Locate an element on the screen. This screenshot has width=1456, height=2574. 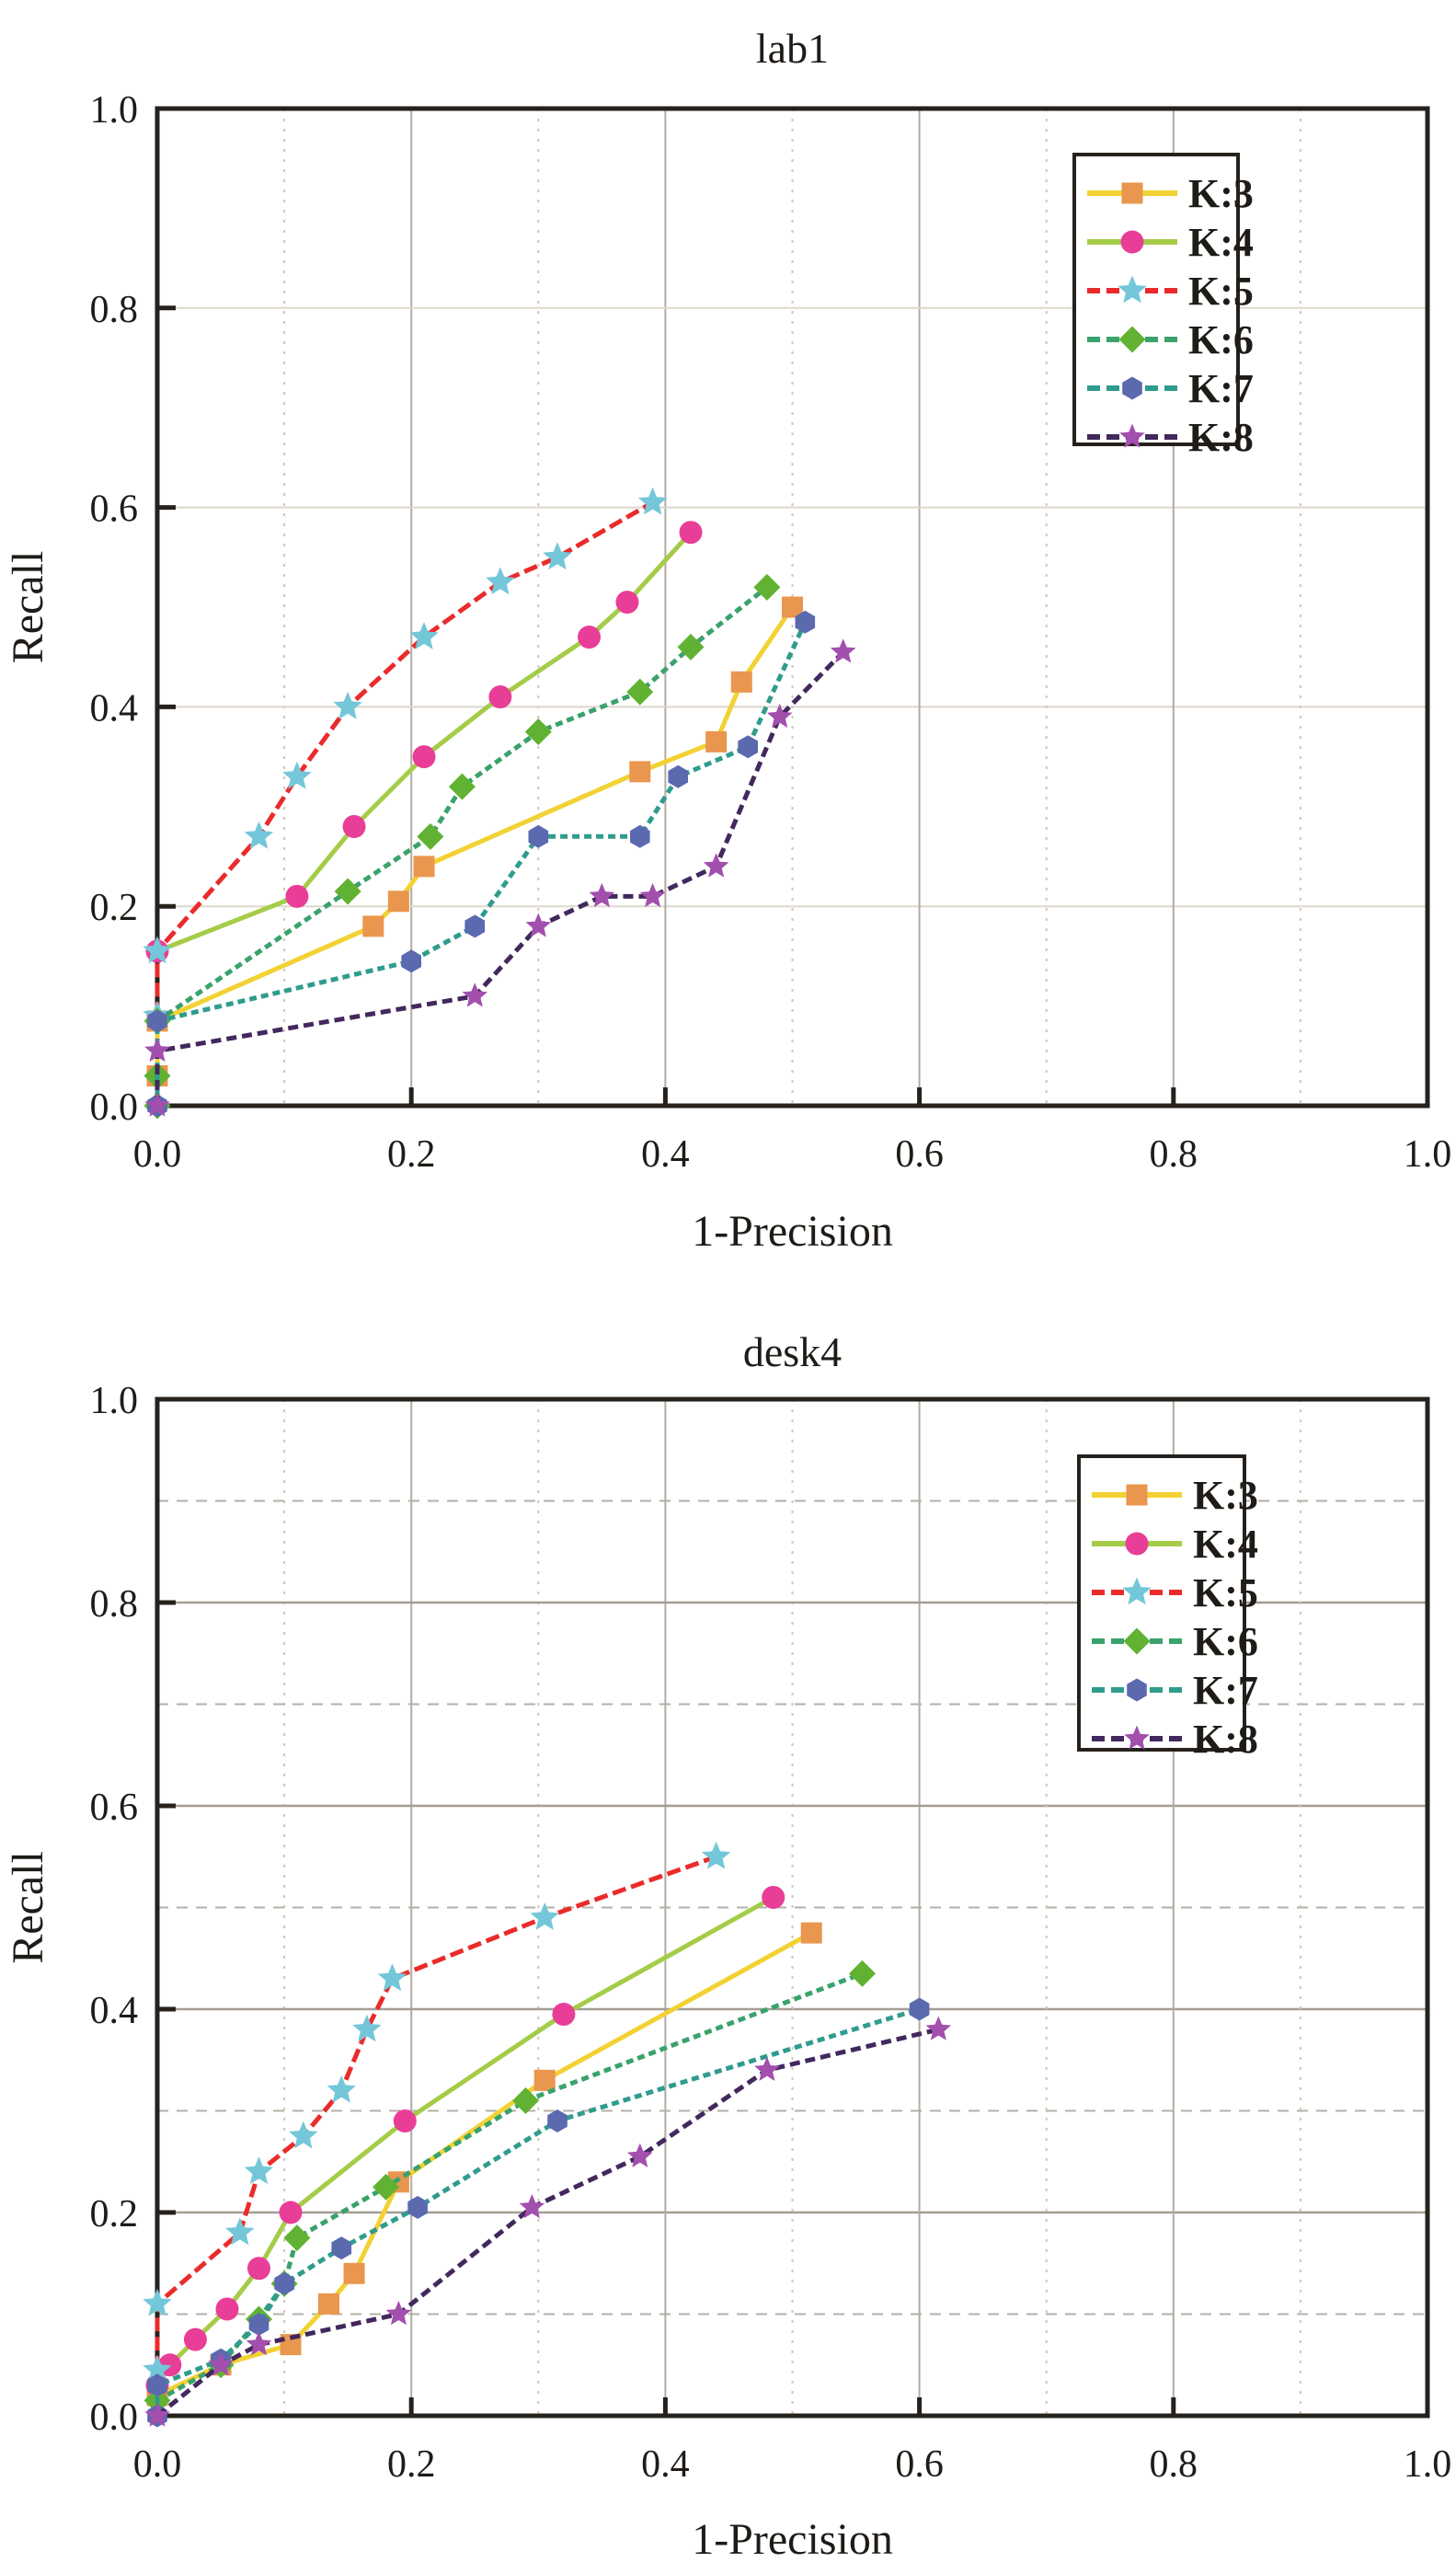
legend-label-K:6: K:6 is located at coordinates (1221, 339).